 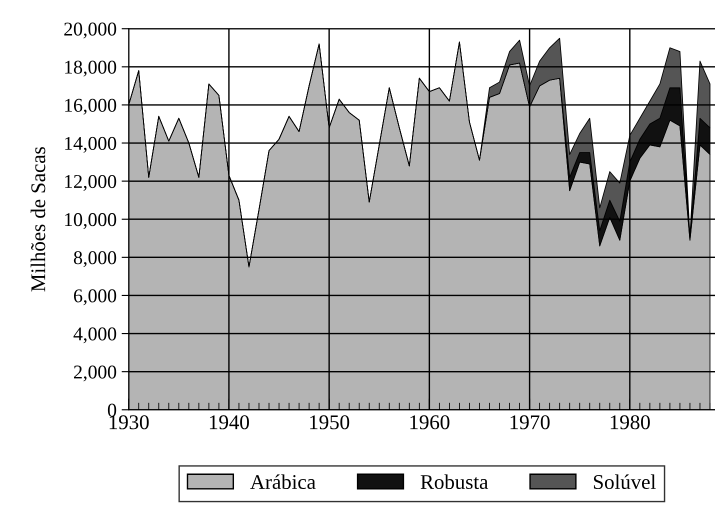 What do you see at coordinates (90, 144) in the screenshot?
I see `y-tick-label: 14,000` at bounding box center [90, 144].